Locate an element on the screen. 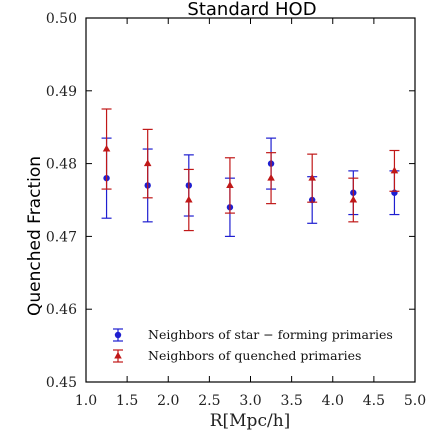 The height and width of the screenshot is (436, 436). y-tick-label: 0.50 is located at coordinates (61, 19).